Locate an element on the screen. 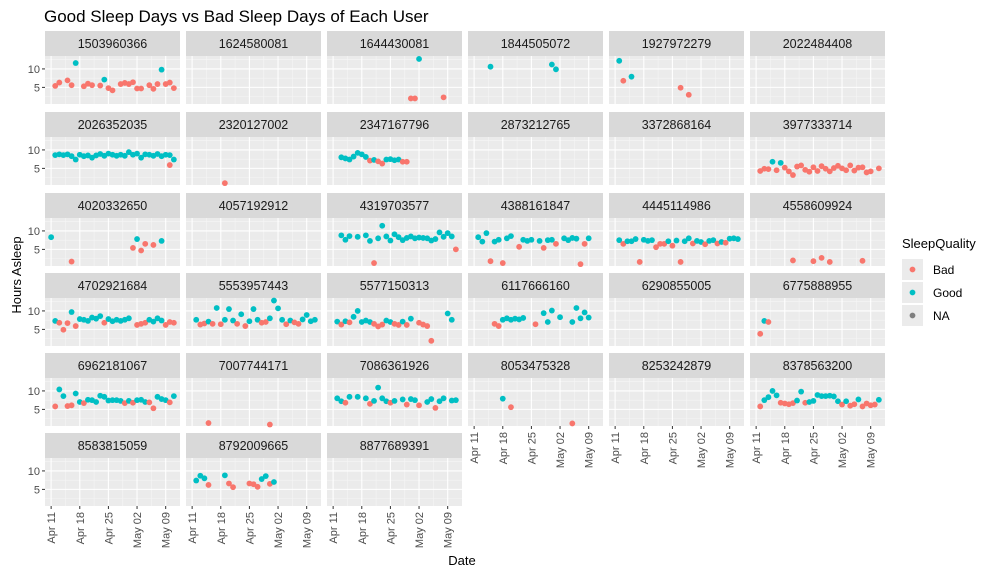 This screenshot has width=1000, height=575. facet-panel-1844505072: 1844505072 is located at coordinates (535, 67).